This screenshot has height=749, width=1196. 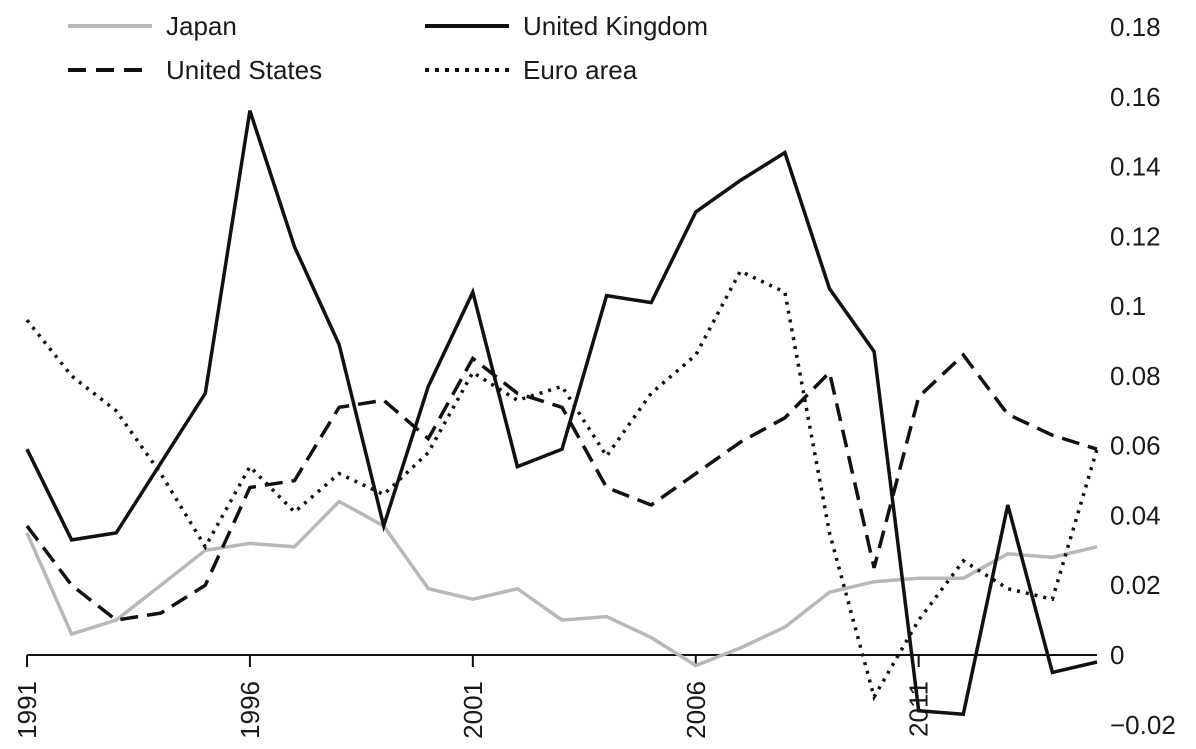 I want to click on legend-label: United States, so click(x=244, y=70).